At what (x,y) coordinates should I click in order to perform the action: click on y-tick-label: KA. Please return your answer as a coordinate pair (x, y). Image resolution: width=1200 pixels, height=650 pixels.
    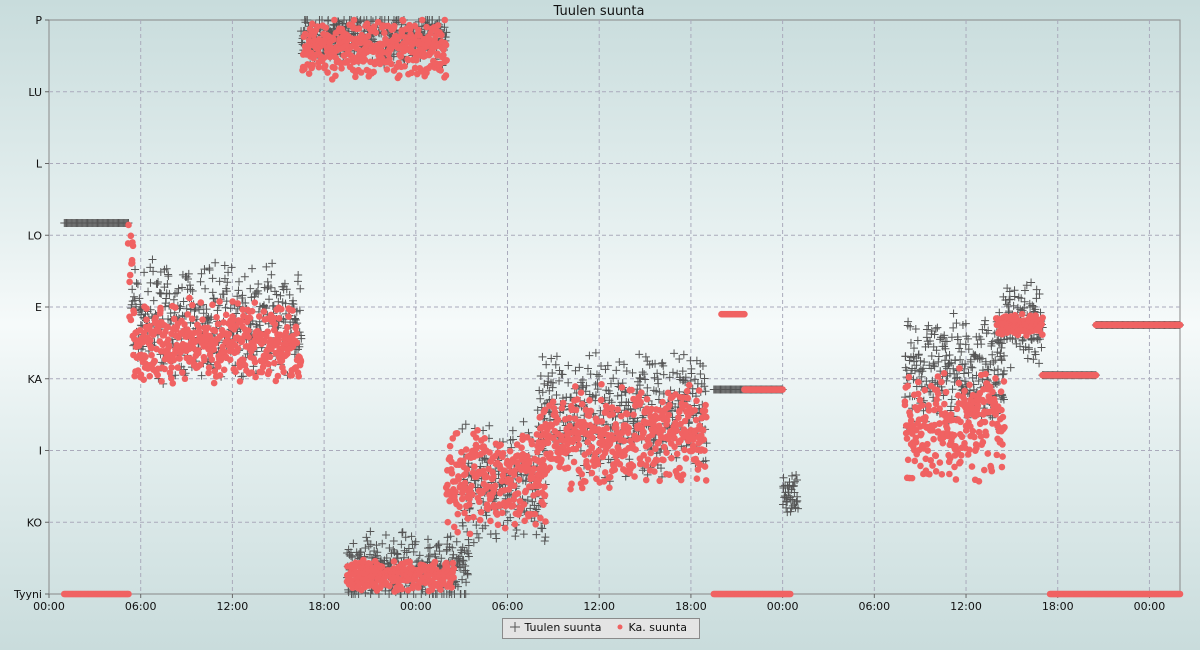
    Looking at the image, I should click on (34, 379).